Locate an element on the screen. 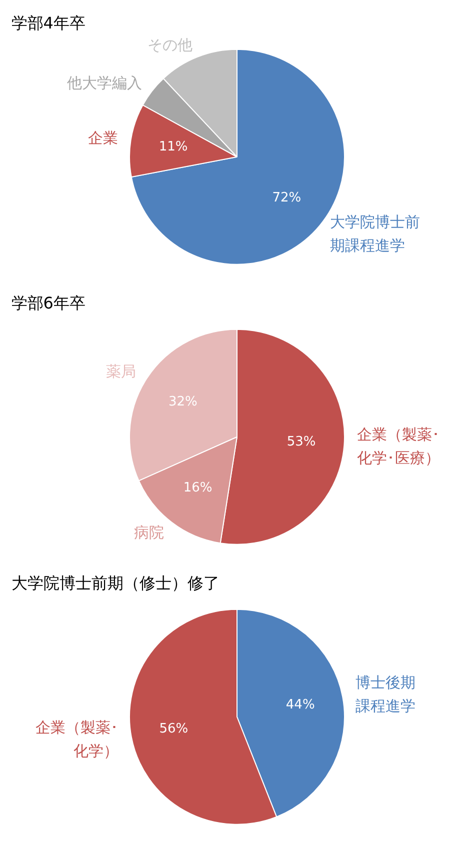 The image size is (473, 841). data-label: 32% is located at coordinates (183, 402).